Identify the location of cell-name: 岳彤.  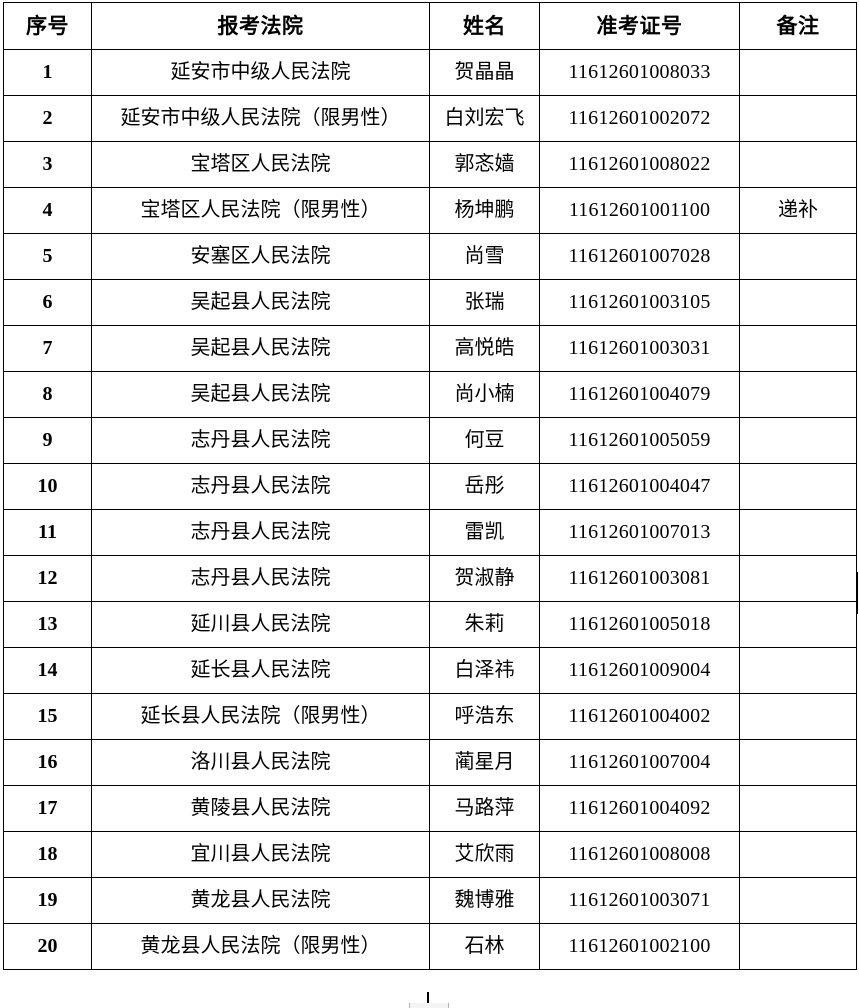
(484, 486).